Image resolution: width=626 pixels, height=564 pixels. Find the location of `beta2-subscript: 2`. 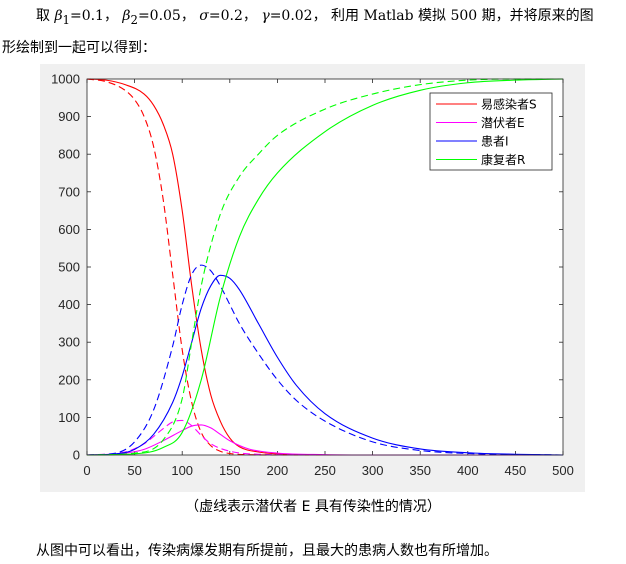

beta2-subscript: 2 is located at coordinates (134, 19).